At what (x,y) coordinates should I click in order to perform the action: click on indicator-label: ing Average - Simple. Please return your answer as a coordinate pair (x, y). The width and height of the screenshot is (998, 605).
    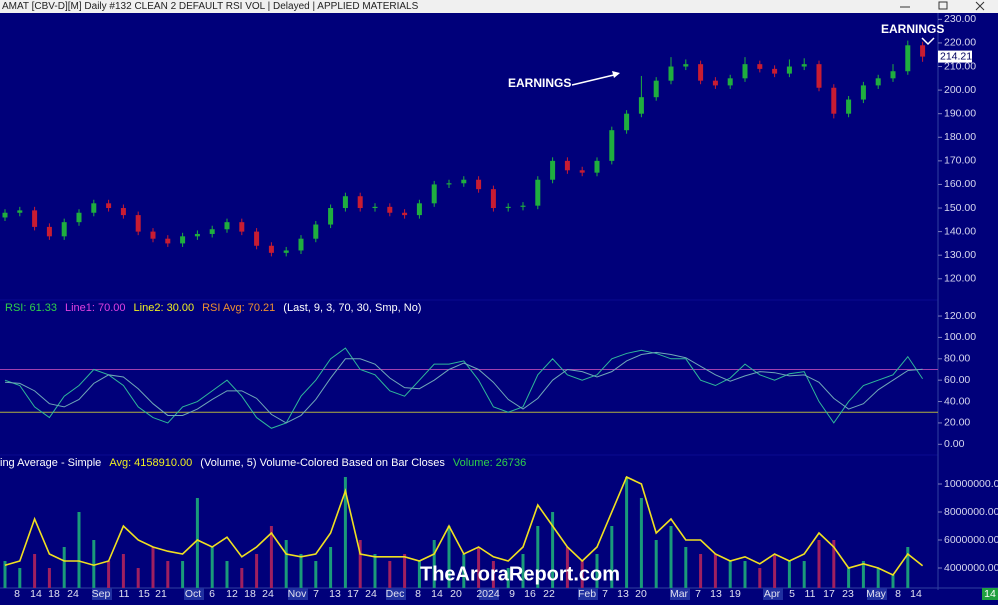
    Looking at the image, I should click on (50, 463).